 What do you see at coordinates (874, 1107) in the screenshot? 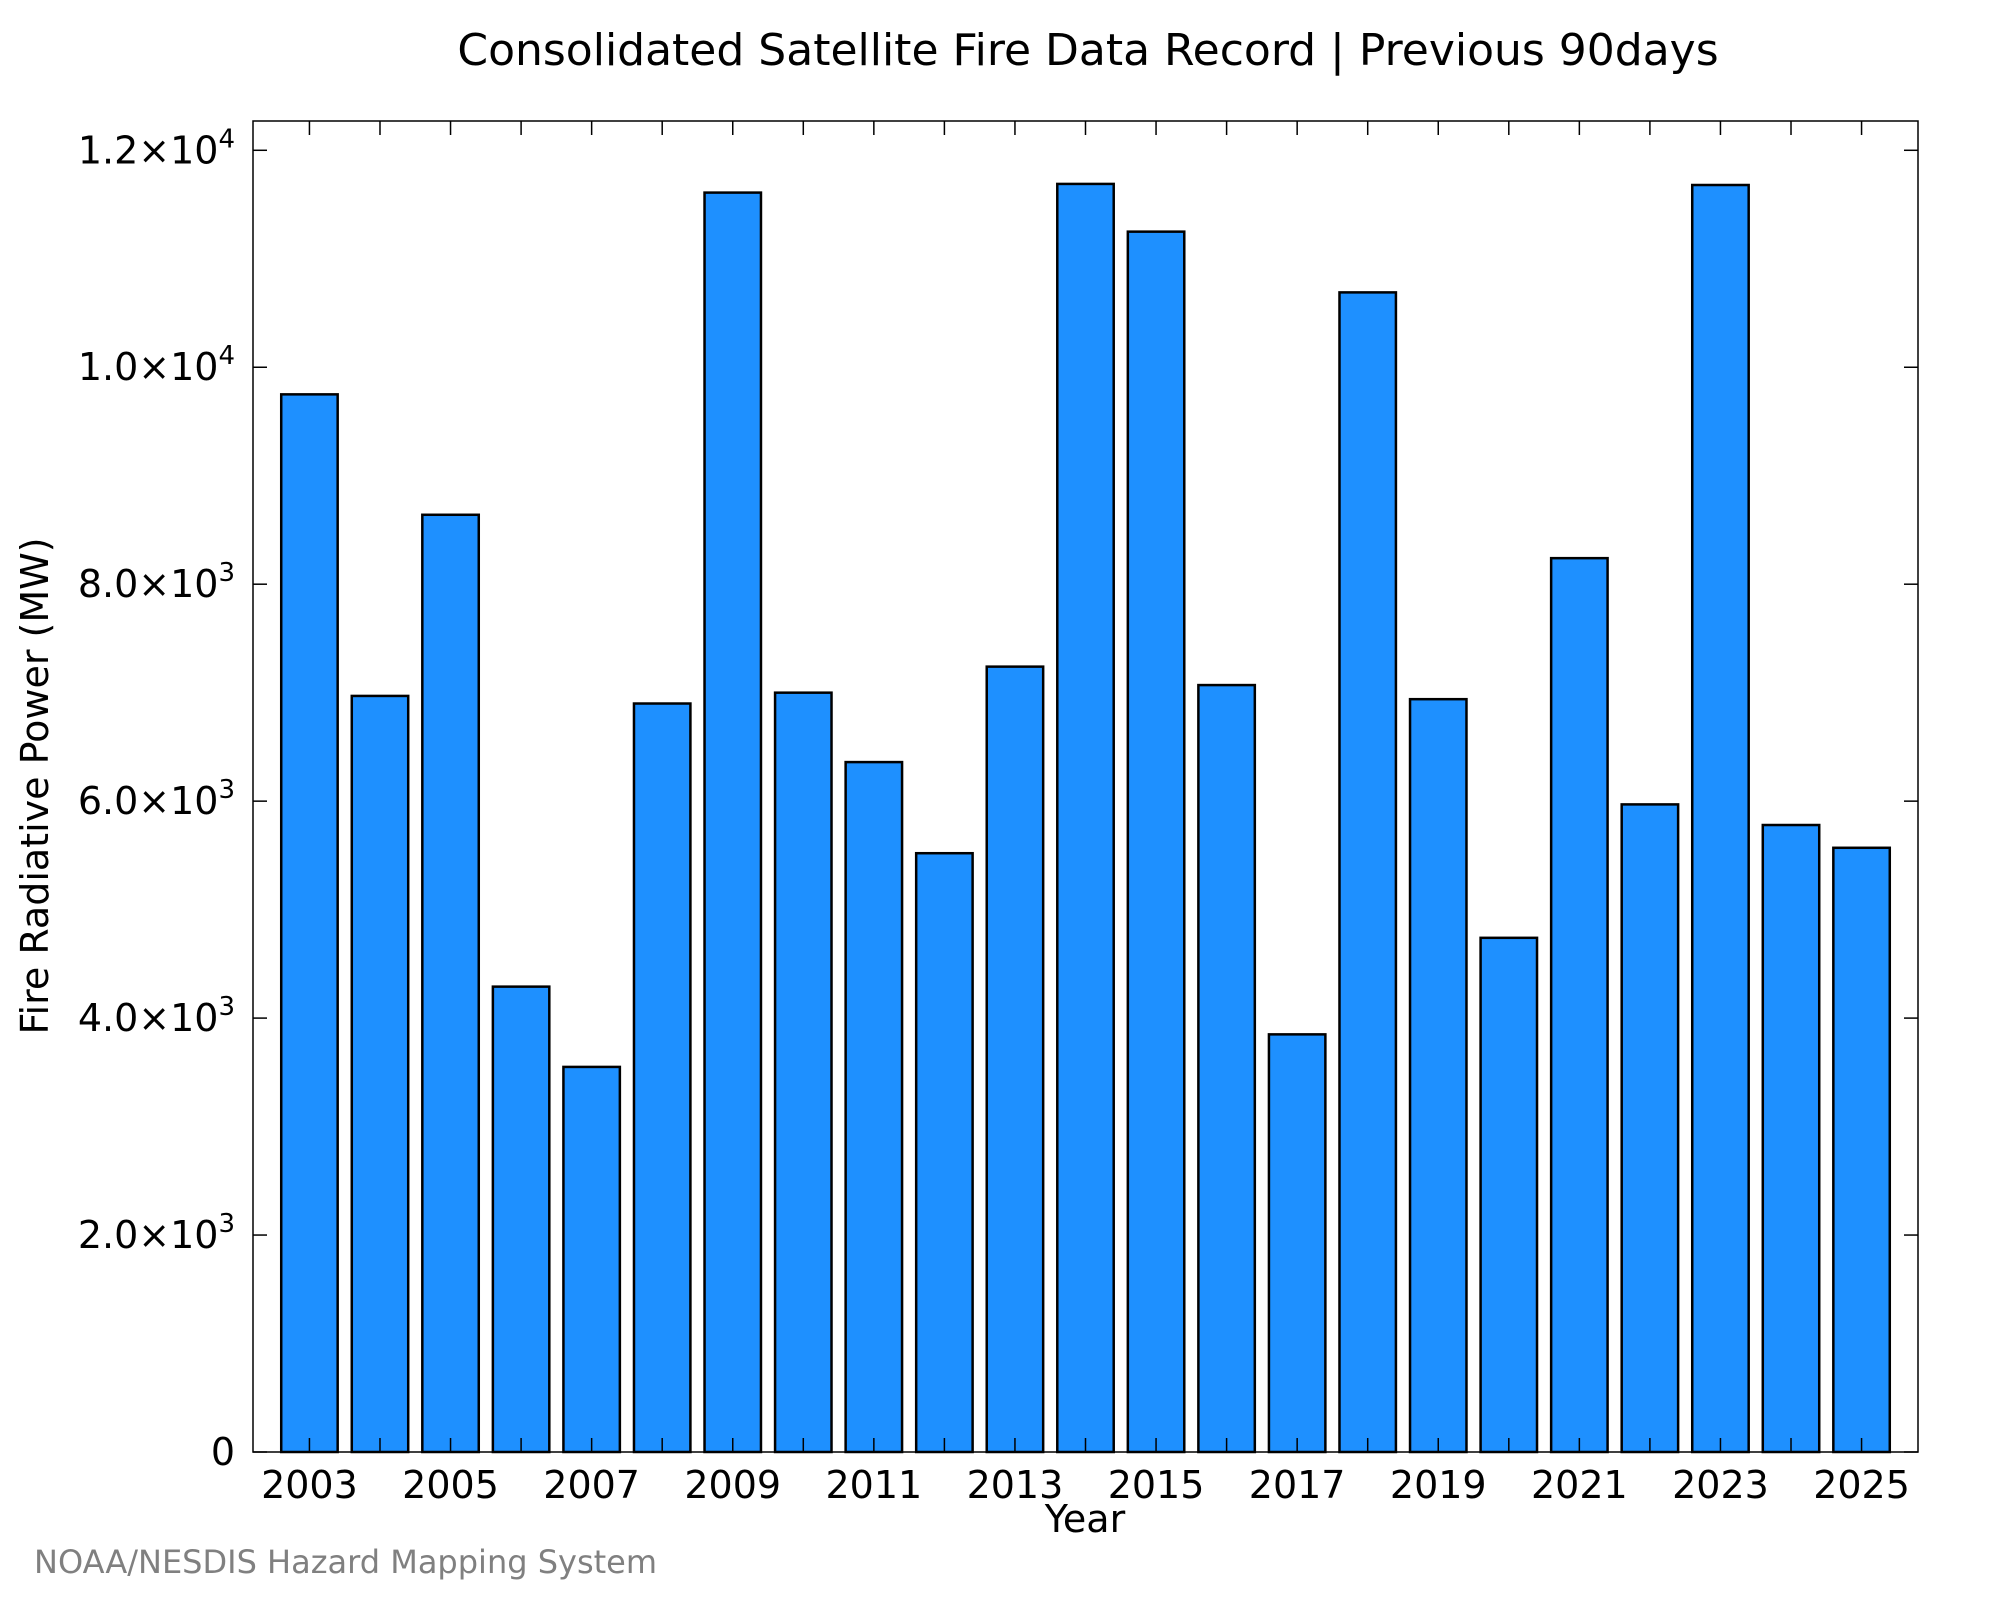
I see `bar-2011` at bounding box center [874, 1107].